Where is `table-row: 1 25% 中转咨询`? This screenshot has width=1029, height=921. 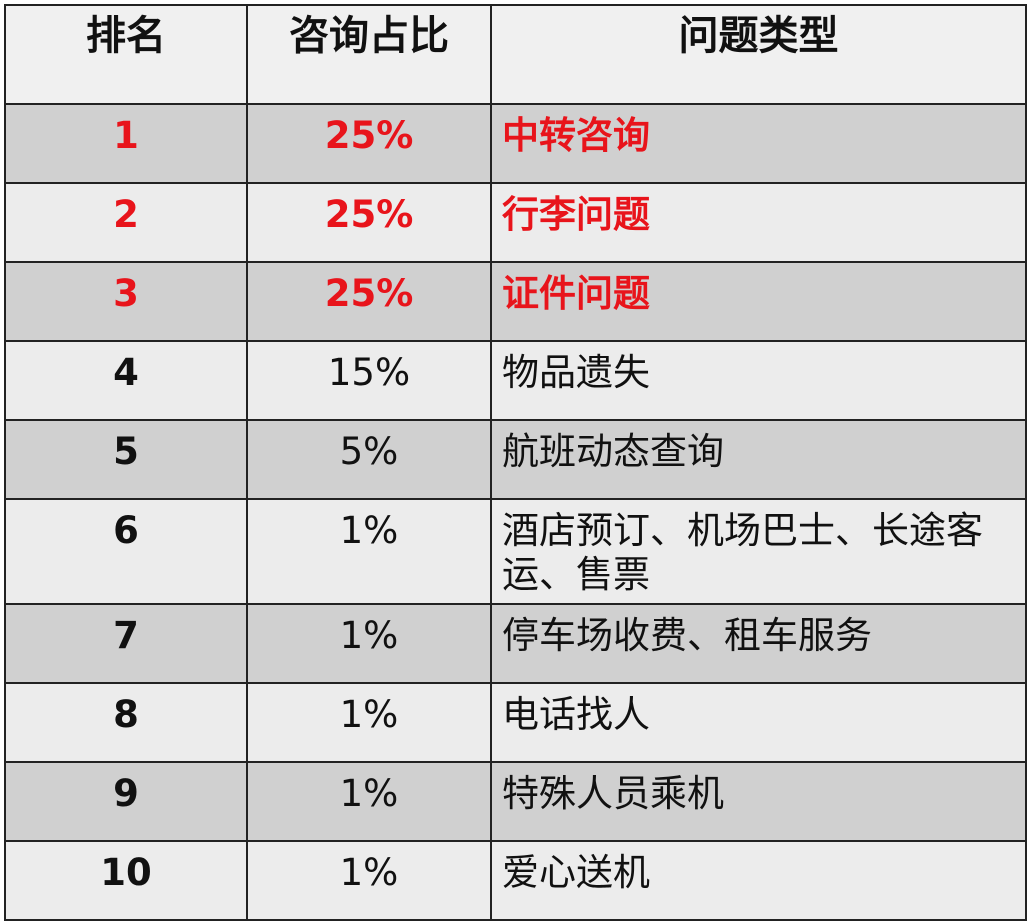 table-row: 1 25% 中转咨询 is located at coordinates (515, 143).